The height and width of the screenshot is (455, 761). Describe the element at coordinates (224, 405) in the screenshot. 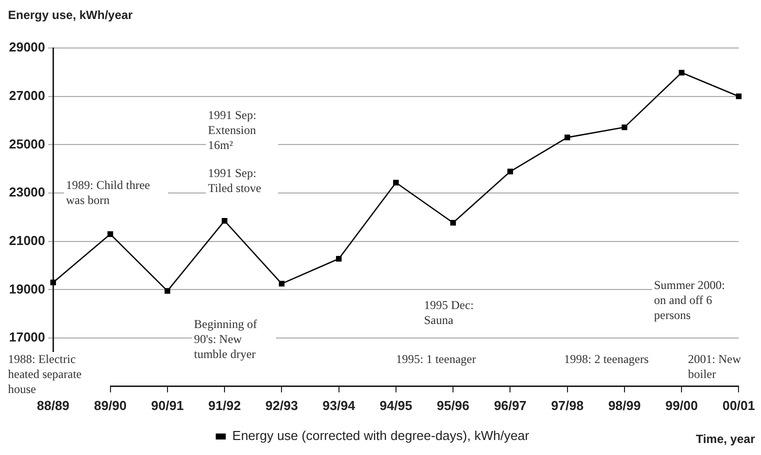

I see `x-tick-label: 91/92` at that location.